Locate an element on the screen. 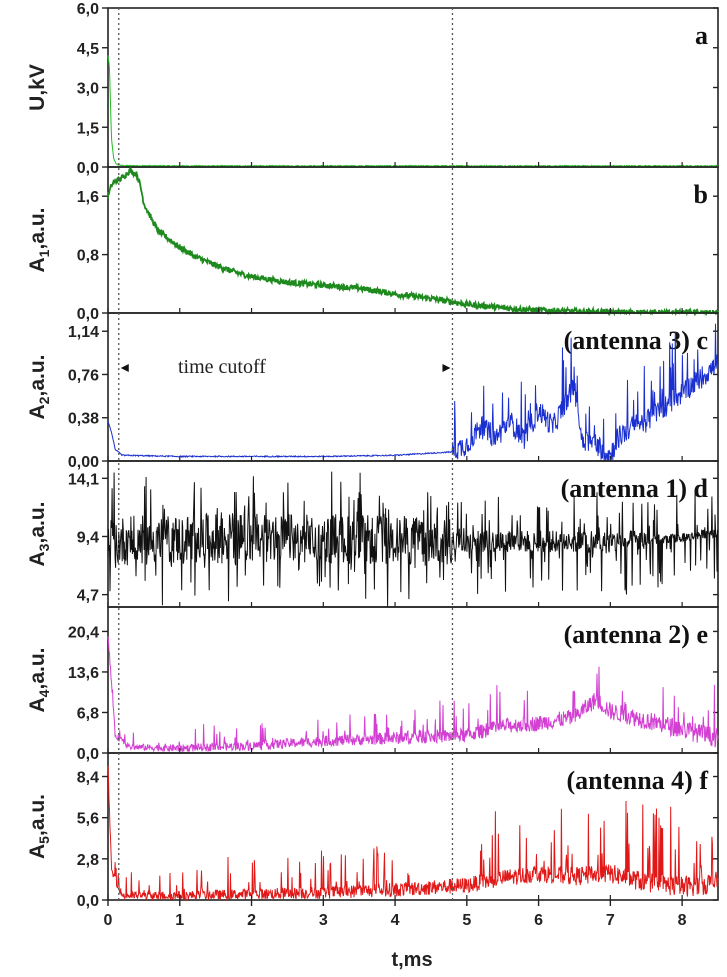 The image size is (727, 977). ytick-label-a-3: 4,5 is located at coordinates (88, 49).